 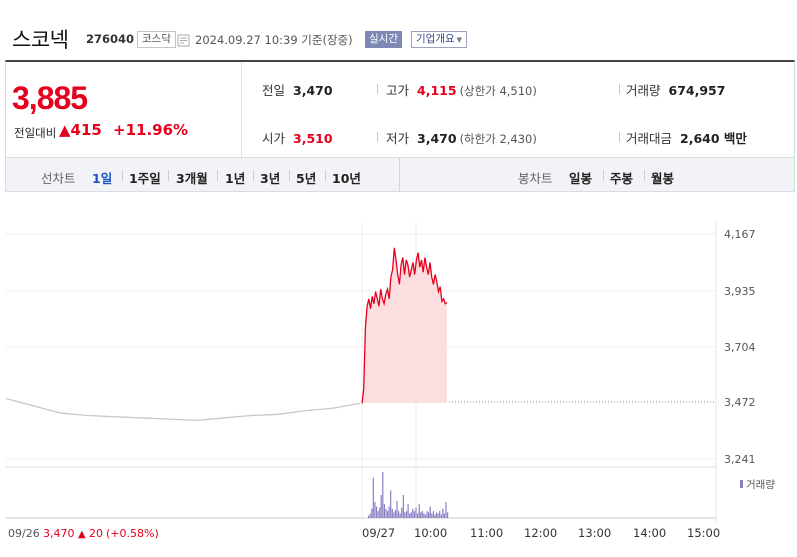 I want to click on current-price-cell: 3,885 전일대비 ▲415 +11.96%, so click(x=124, y=109).